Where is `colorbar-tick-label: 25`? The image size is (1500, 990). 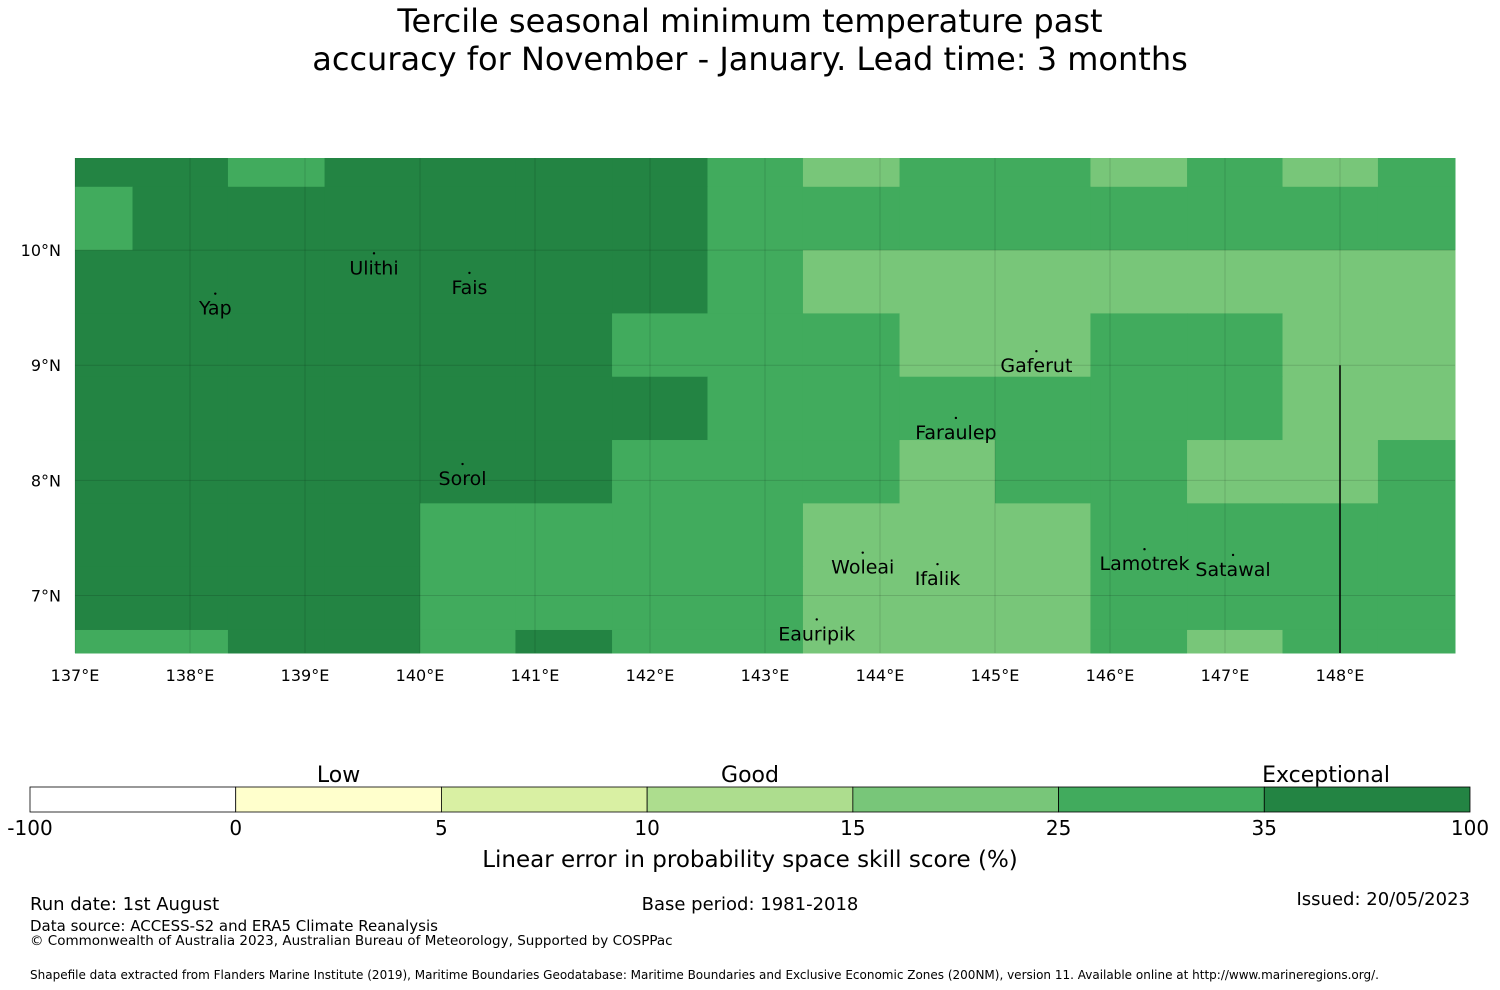
colorbar-tick-label: 25 is located at coordinates (1058, 828).